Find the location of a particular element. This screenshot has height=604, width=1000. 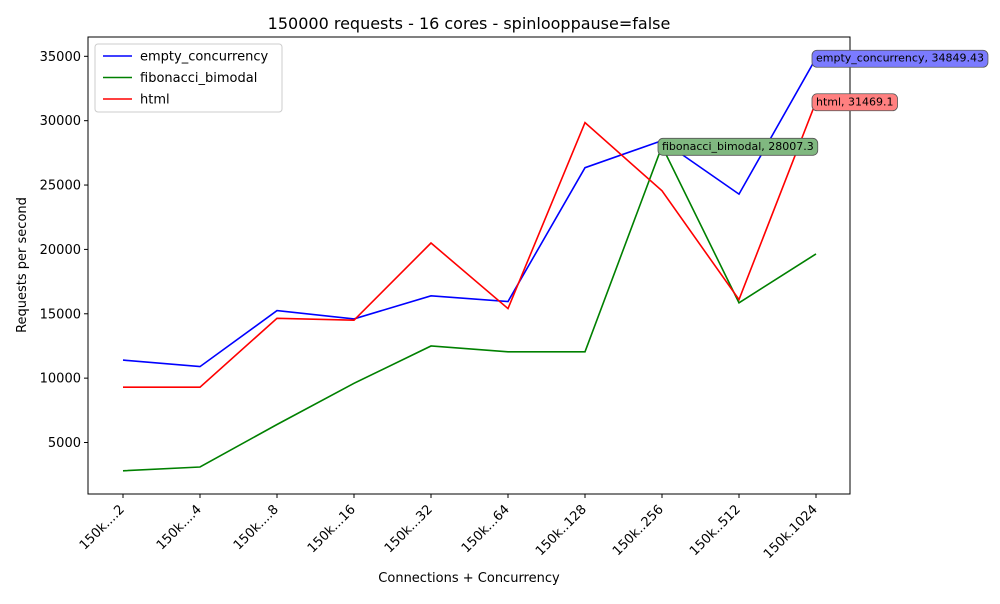

annotation-label: fibonacci_bimodal, 28007.3 is located at coordinates (738, 146).